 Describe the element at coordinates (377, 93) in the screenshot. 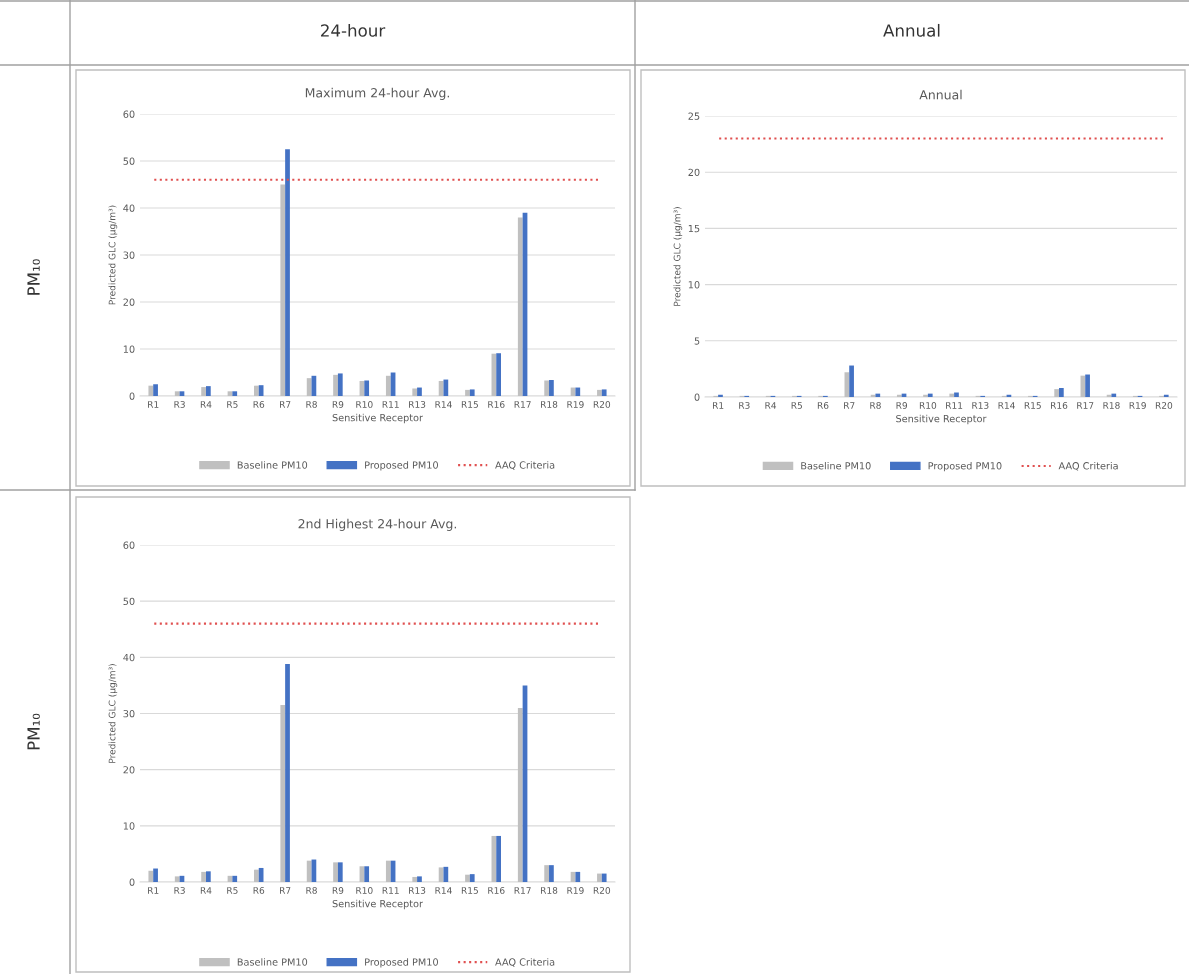

I see `chart-title: Maximum 24-hour Avg.` at that location.